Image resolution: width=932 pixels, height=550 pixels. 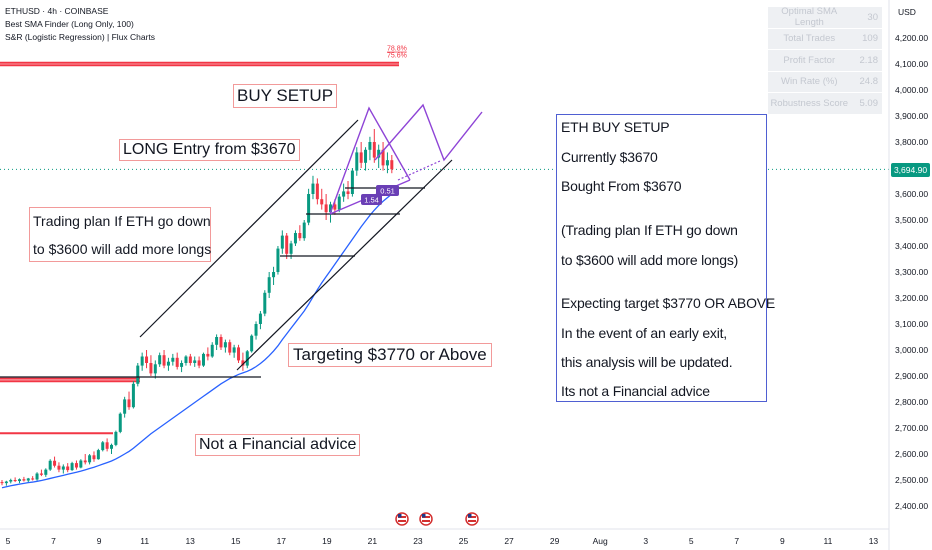 I want to click on targeting-label: Targeting $3770 or Above, so click(x=390, y=355).